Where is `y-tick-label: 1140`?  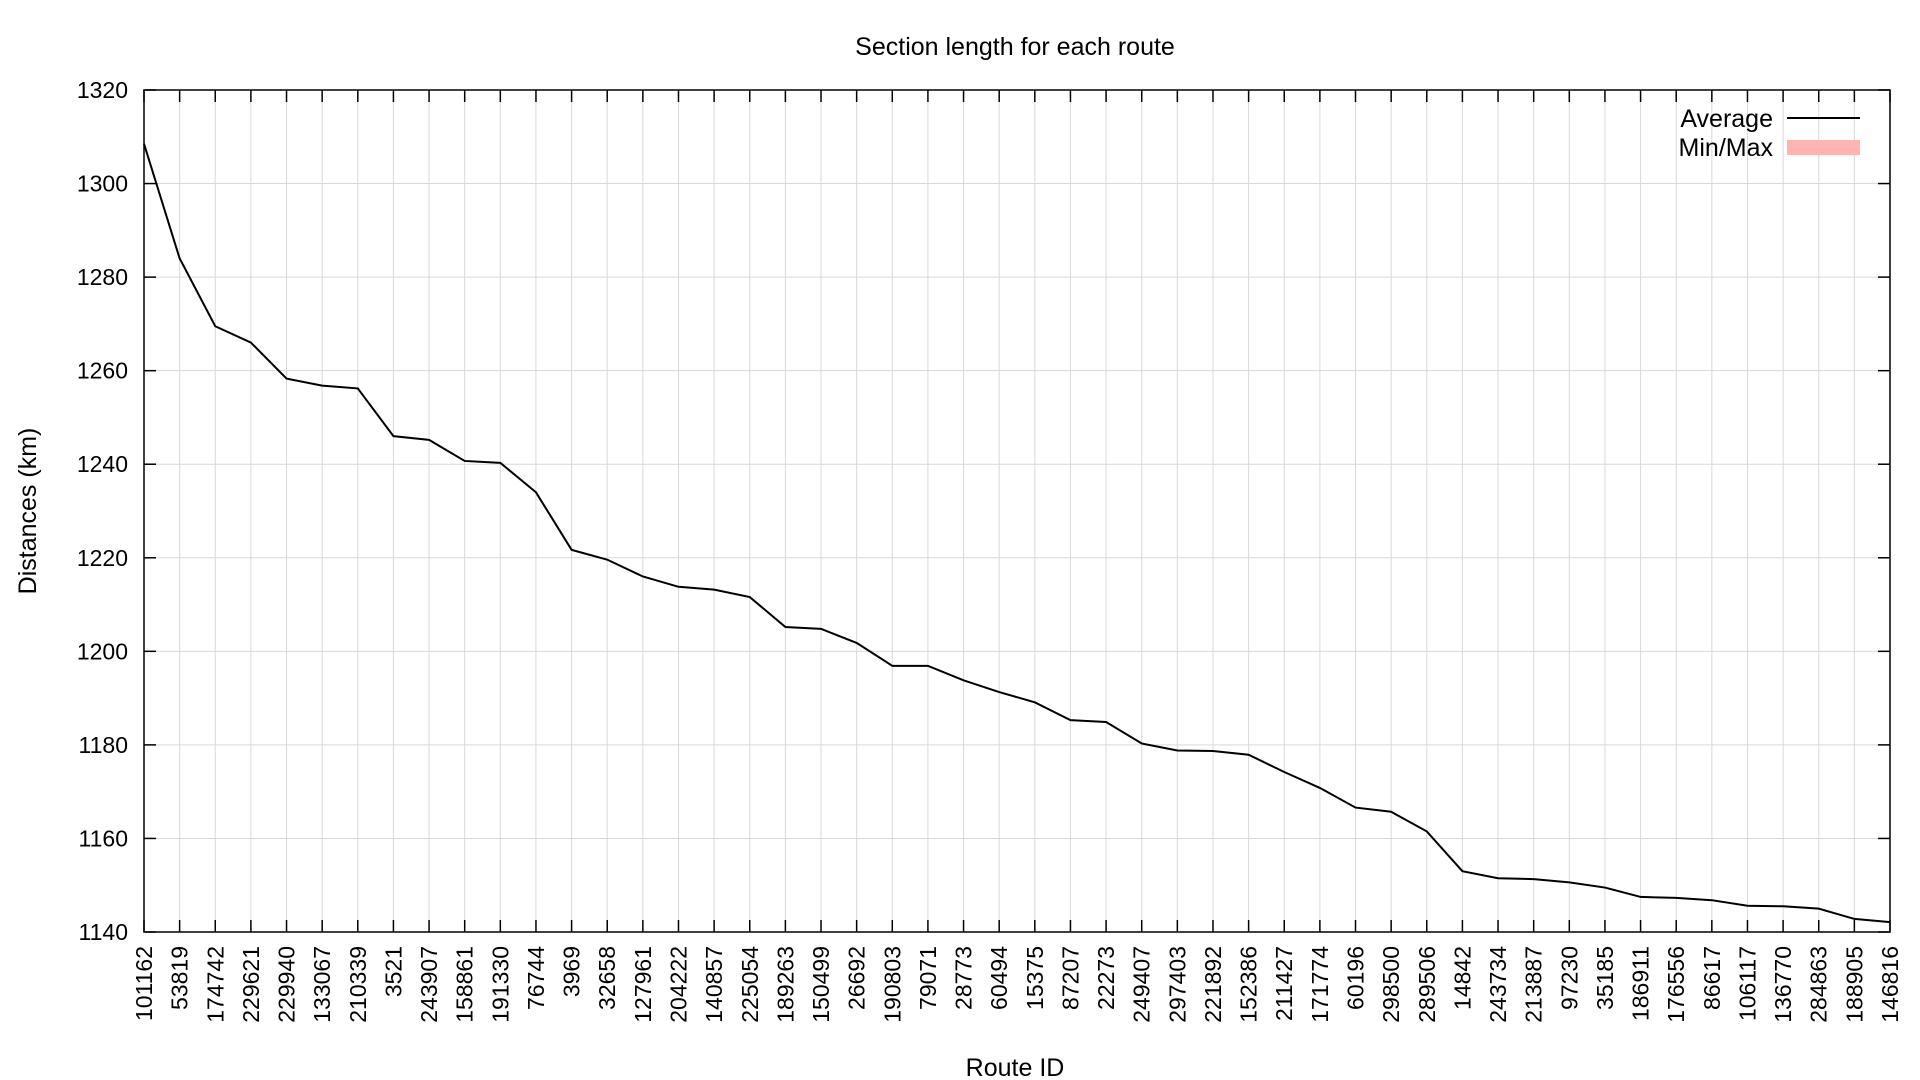 y-tick-label: 1140 is located at coordinates (103, 932).